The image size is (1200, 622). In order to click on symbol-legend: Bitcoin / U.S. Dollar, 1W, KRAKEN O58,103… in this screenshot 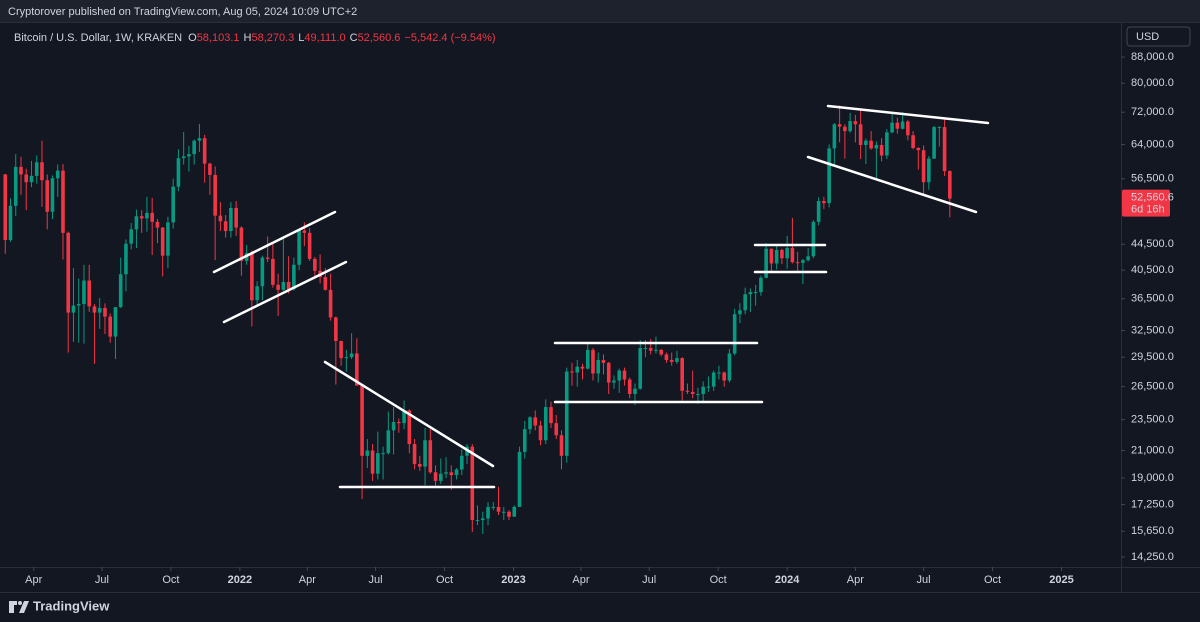, I will do `click(255, 38)`.